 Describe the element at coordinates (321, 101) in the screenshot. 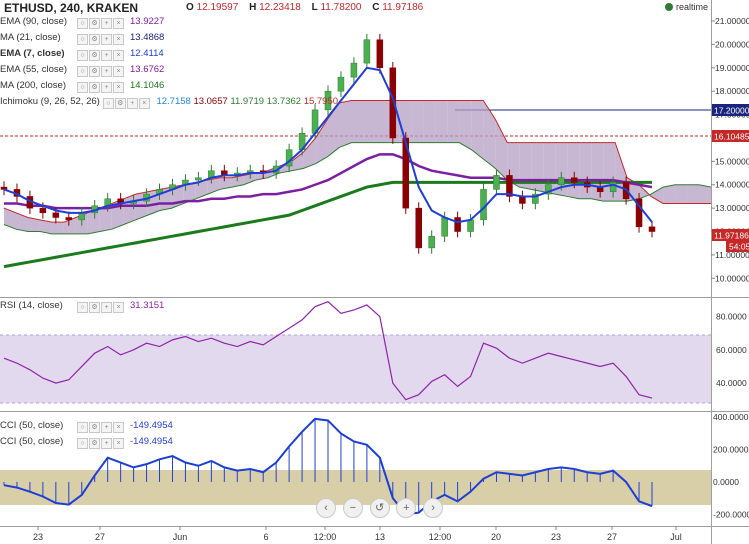

I see `ichimoku-value: 15.7950` at that location.